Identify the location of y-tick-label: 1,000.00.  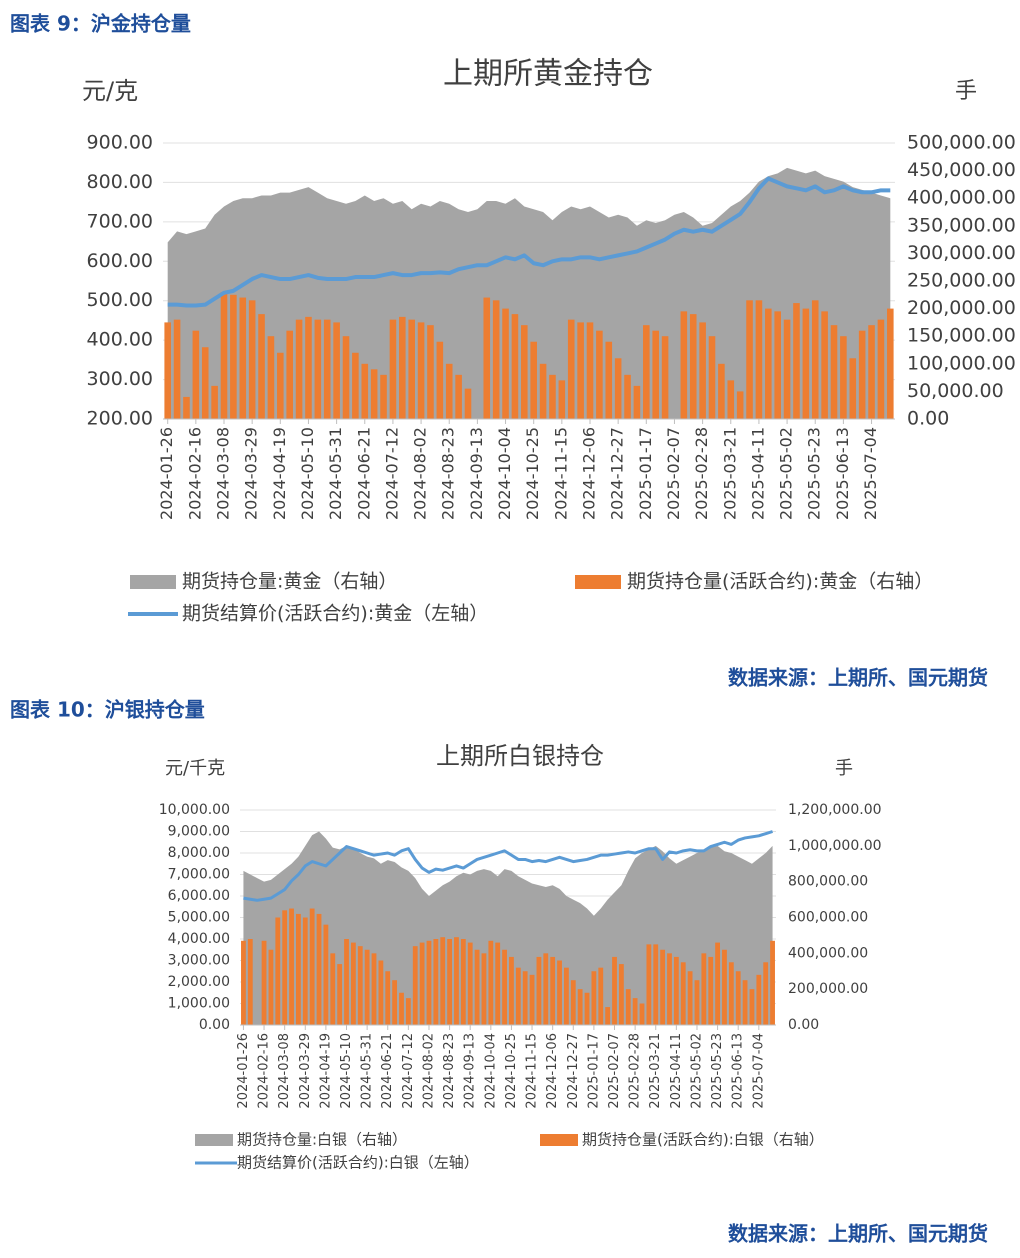
(199, 1004).